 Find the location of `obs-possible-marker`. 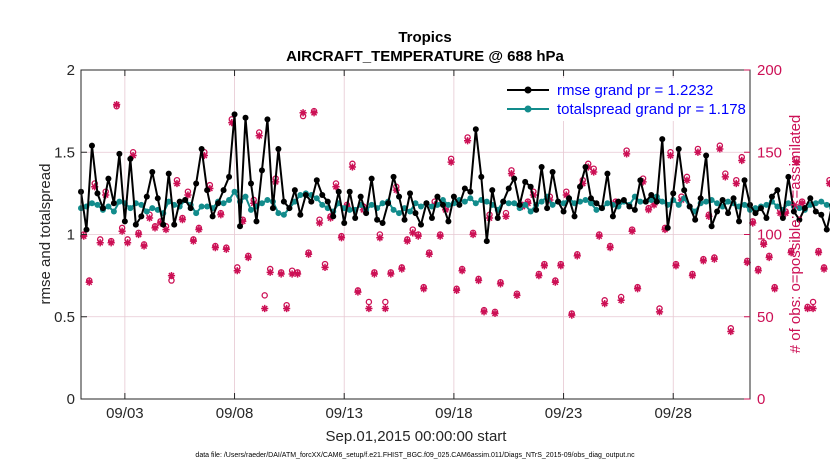

obs-possible-marker is located at coordinates (385, 302).